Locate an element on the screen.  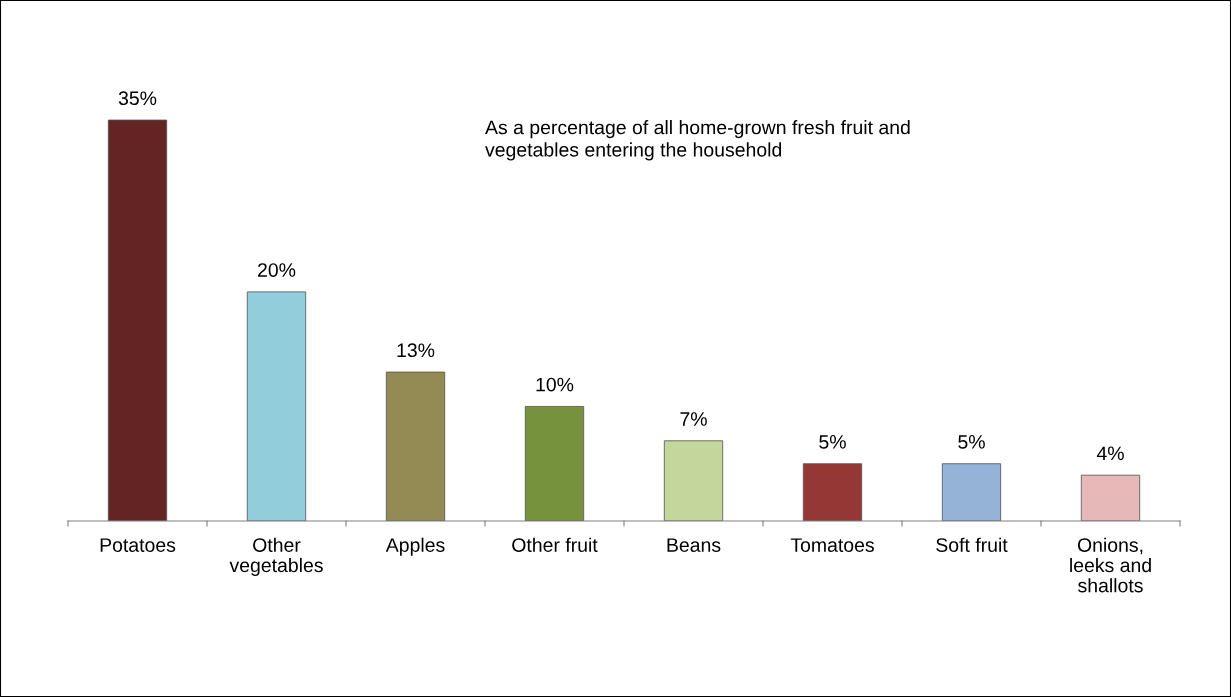
data-label: 13% is located at coordinates (416, 350).